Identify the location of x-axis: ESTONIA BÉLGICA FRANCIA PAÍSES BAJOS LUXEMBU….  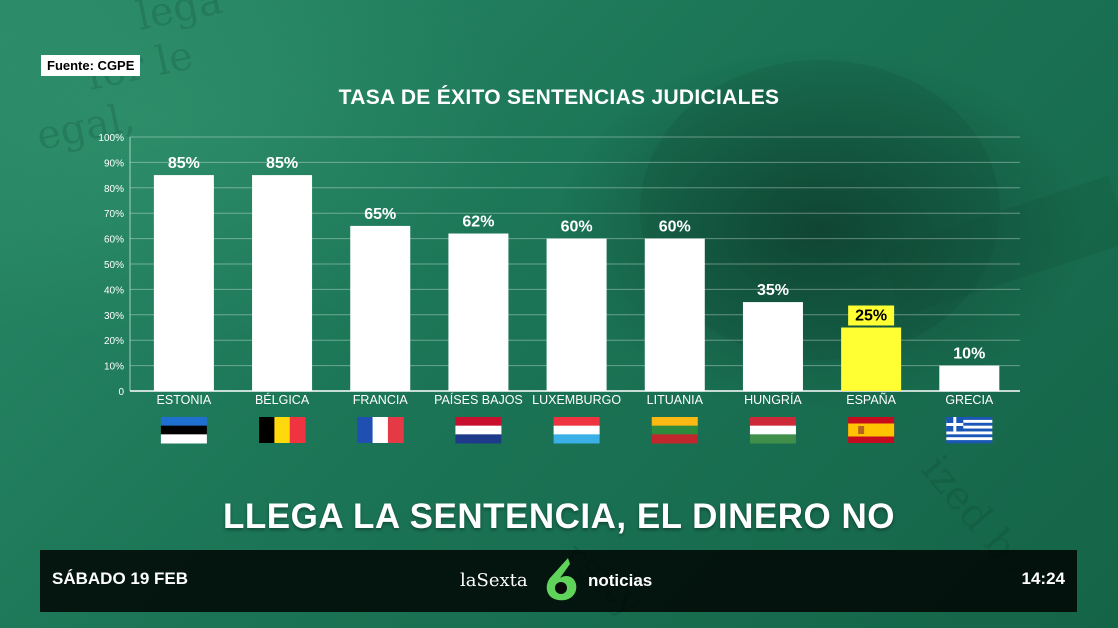
(575, 399).